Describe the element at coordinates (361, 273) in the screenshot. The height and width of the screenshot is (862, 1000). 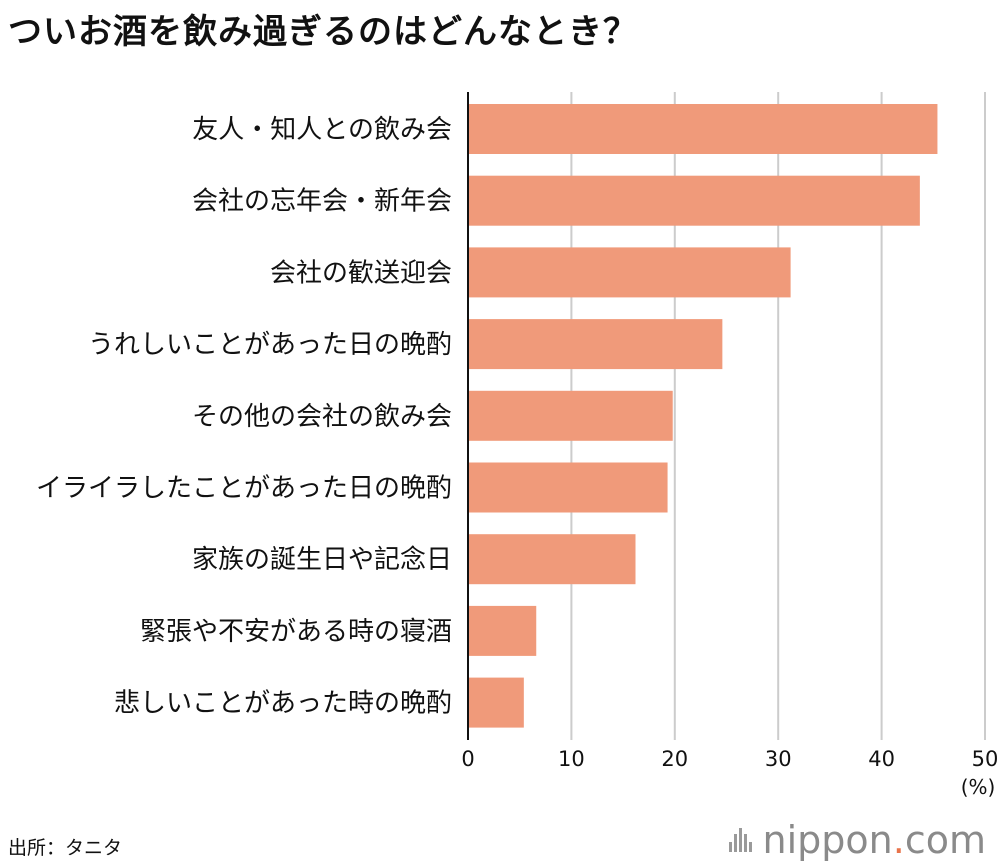
I see `category-label: 会社の歓送迎会` at that location.